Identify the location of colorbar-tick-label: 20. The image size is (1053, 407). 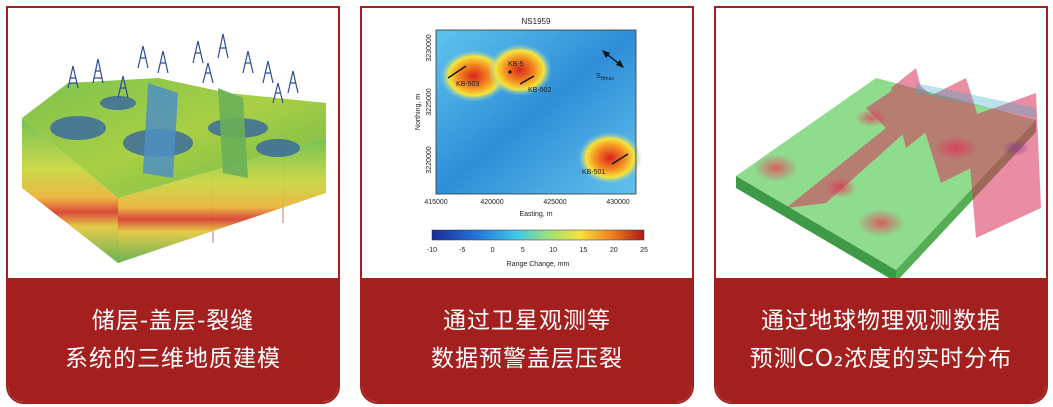
(614, 250).